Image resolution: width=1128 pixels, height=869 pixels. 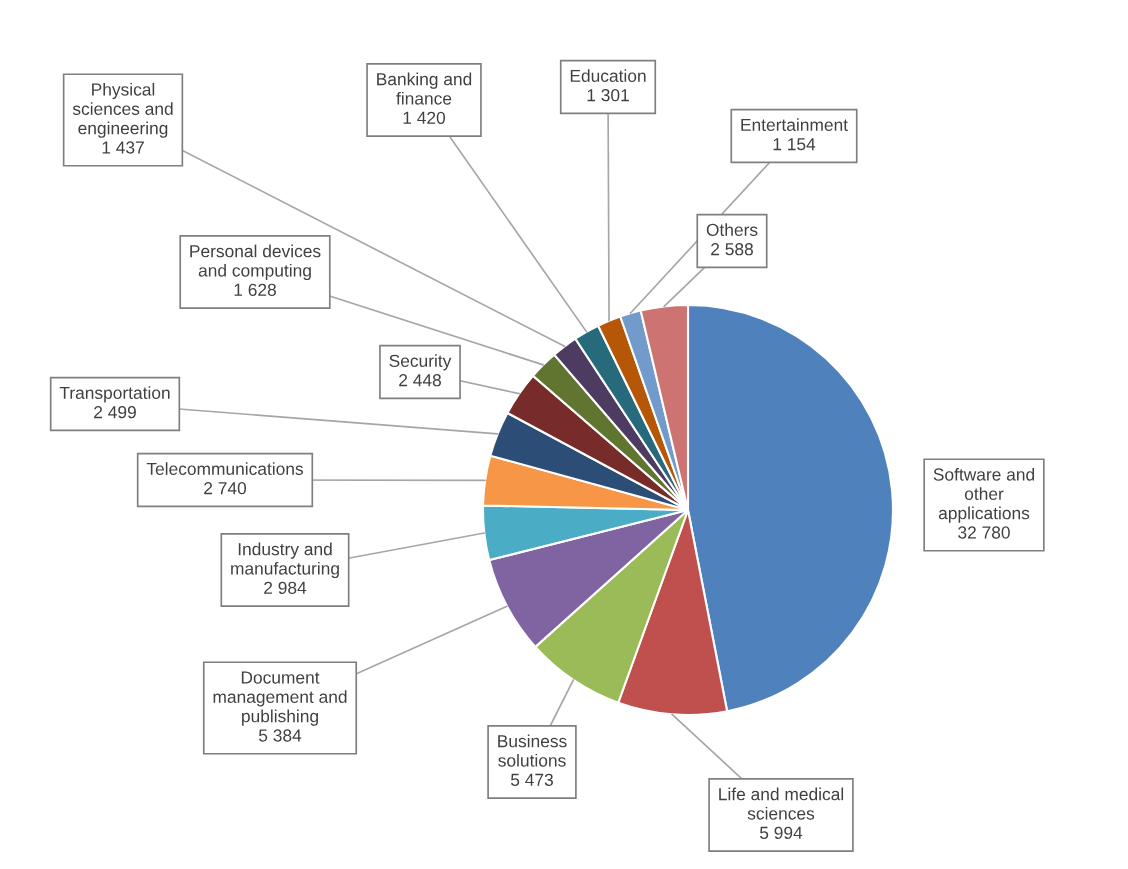 What do you see at coordinates (732, 229) in the screenshot?
I see `slice-label: Others` at bounding box center [732, 229].